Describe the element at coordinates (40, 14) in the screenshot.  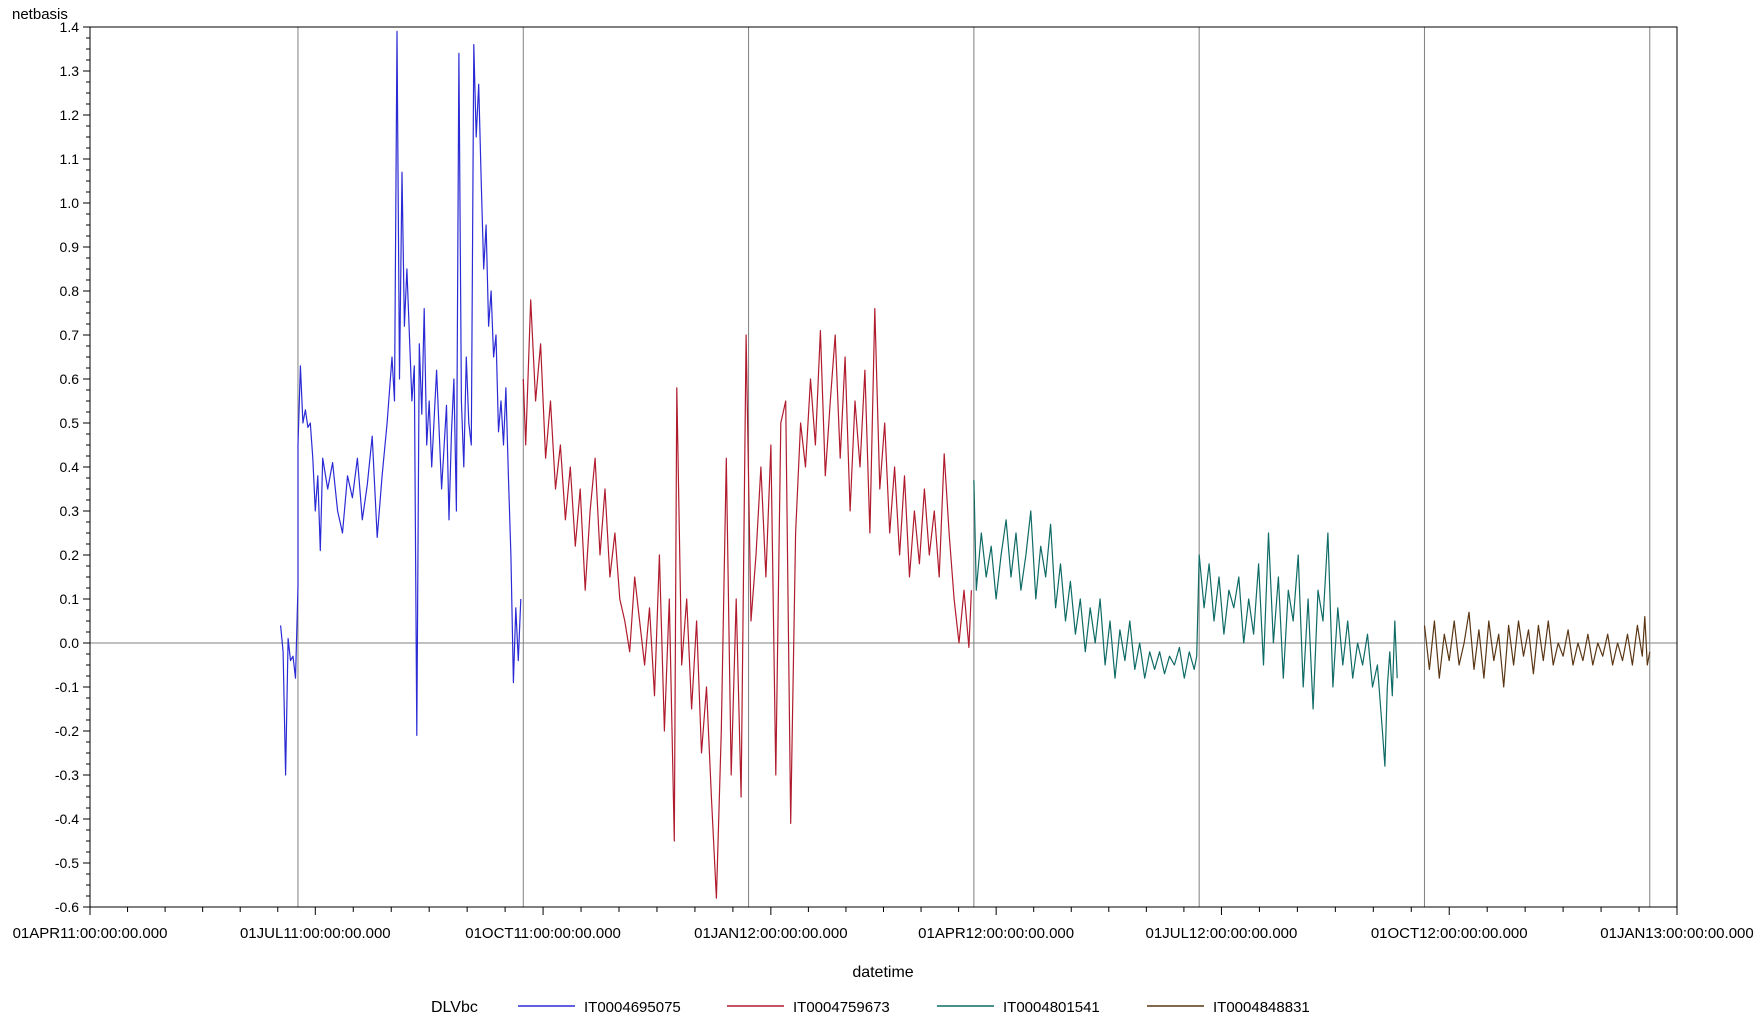
I see `y-axis-title: netbasis` at that location.